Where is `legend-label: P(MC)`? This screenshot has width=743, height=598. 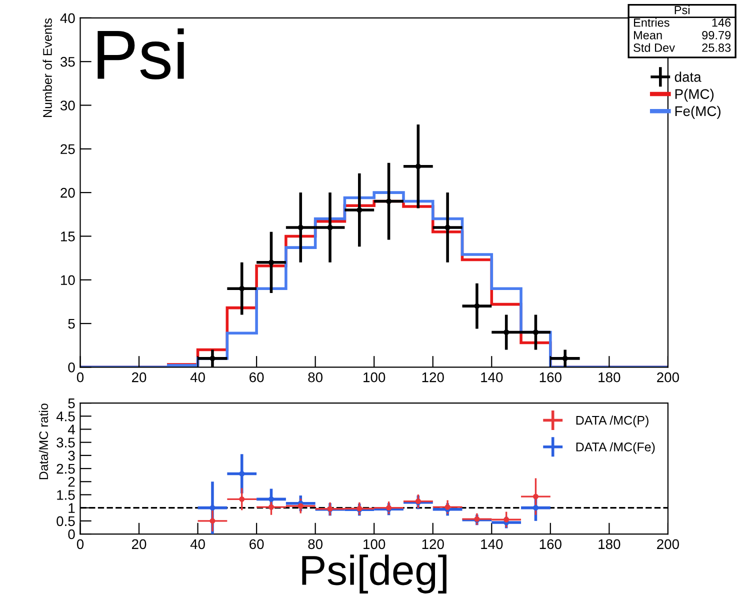
legend-label: P(MC) is located at coordinates (694, 95).